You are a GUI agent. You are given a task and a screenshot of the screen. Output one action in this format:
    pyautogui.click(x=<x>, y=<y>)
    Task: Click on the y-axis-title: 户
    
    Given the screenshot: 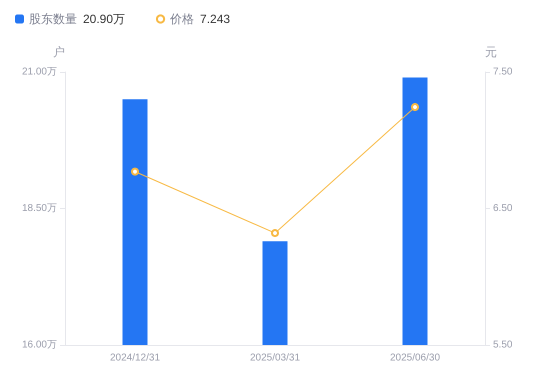 What is the action you would take?
    pyautogui.click(x=59, y=52)
    